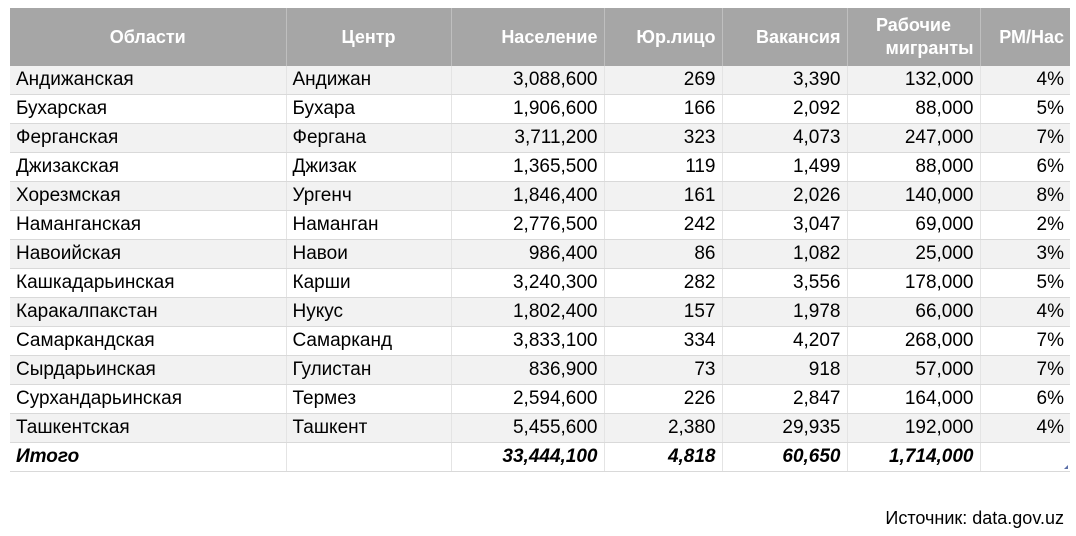 The width and height of the screenshot is (1076, 536). Describe the element at coordinates (148, 312) in the screenshot. I see `cell-region: Каракалпакстан` at that location.